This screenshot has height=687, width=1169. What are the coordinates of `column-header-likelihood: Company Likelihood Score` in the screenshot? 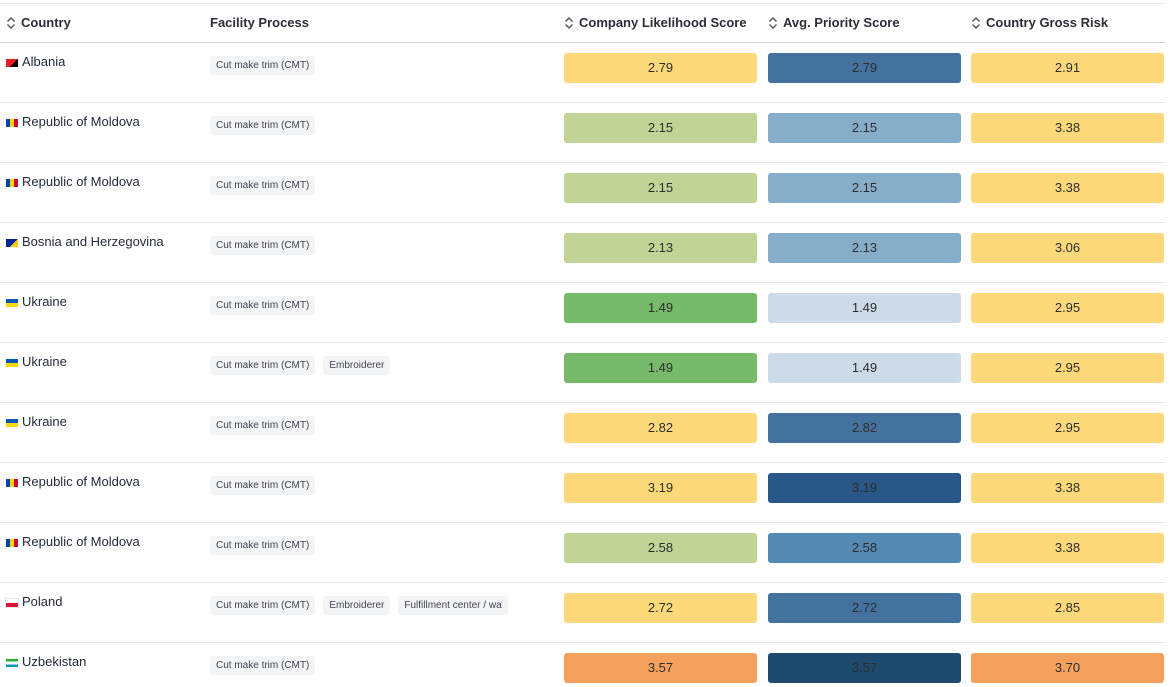 It's located at (655, 23).